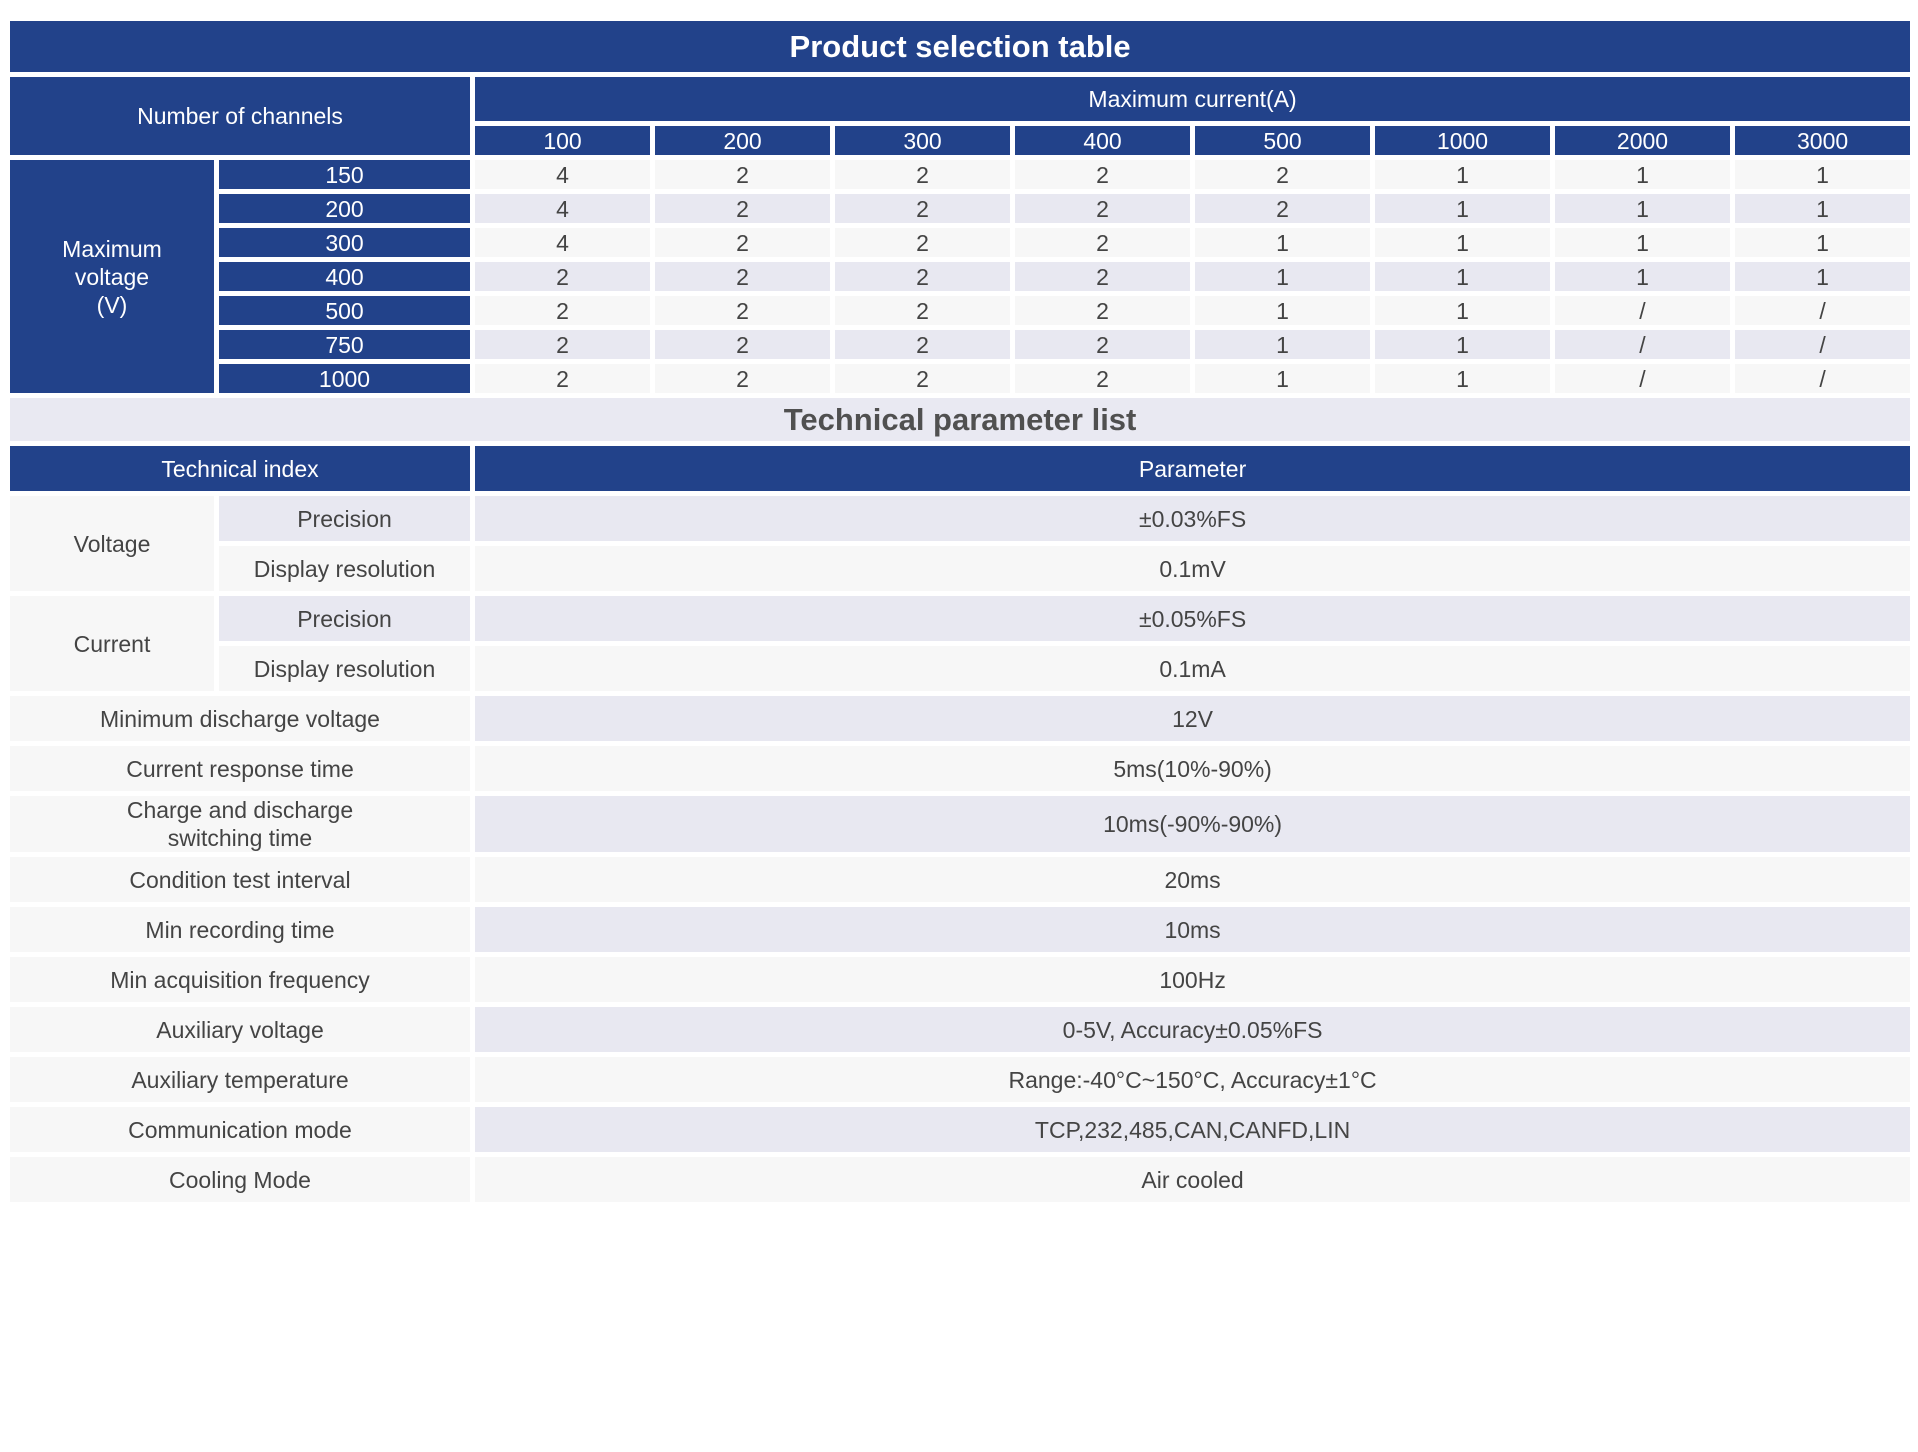 The image size is (1918, 1452). What do you see at coordinates (240, 468) in the screenshot?
I see `technical-index-header: Technical index` at bounding box center [240, 468].